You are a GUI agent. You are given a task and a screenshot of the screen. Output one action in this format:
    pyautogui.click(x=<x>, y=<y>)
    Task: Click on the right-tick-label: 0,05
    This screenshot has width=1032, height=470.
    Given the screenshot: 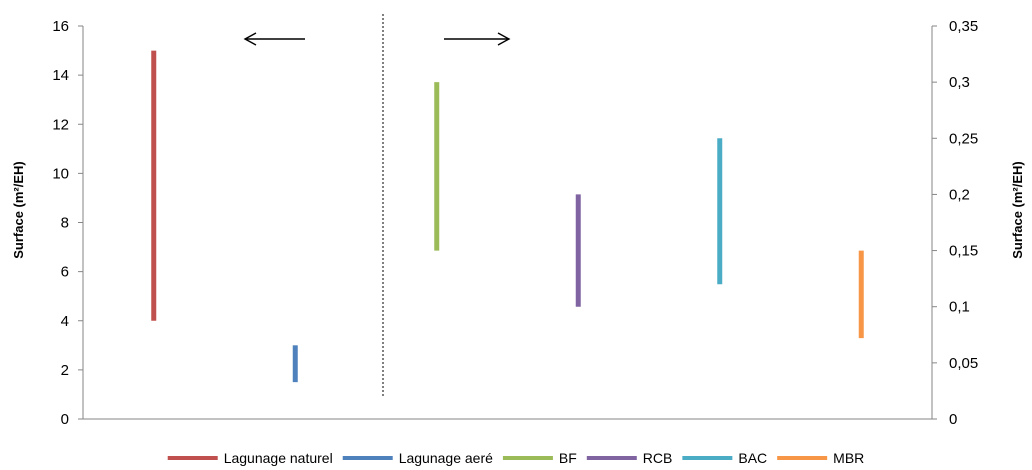 What is the action you would take?
    pyautogui.click(x=963, y=363)
    